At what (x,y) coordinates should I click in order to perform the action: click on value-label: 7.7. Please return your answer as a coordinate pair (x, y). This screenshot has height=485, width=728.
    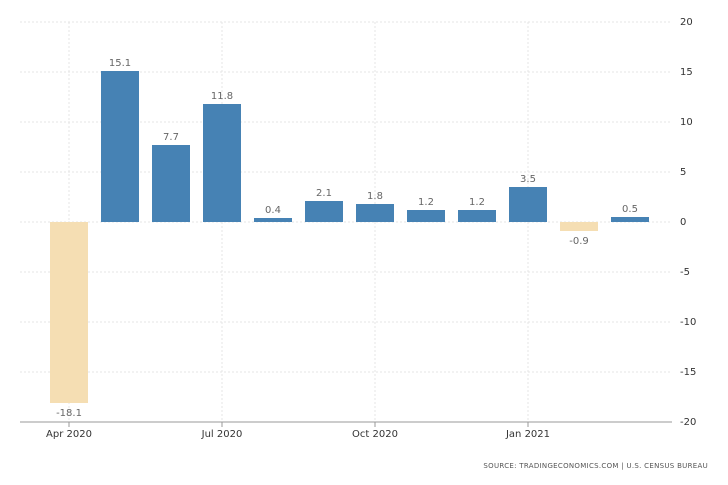
    Looking at the image, I should click on (171, 137).